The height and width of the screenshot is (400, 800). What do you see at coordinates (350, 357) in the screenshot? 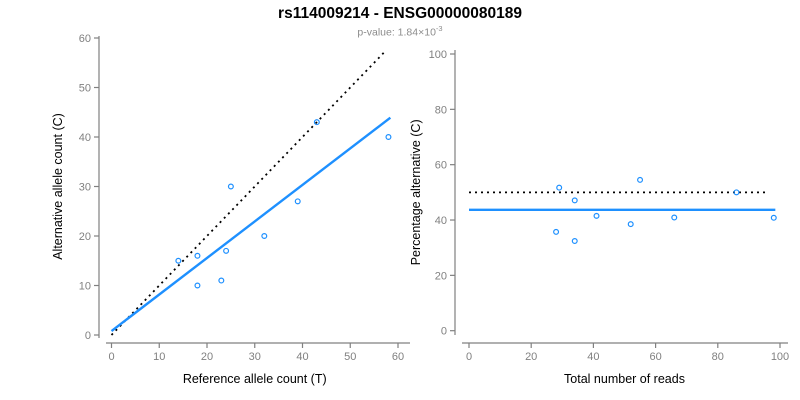
I see `x-tick-label: 50` at bounding box center [350, 357].